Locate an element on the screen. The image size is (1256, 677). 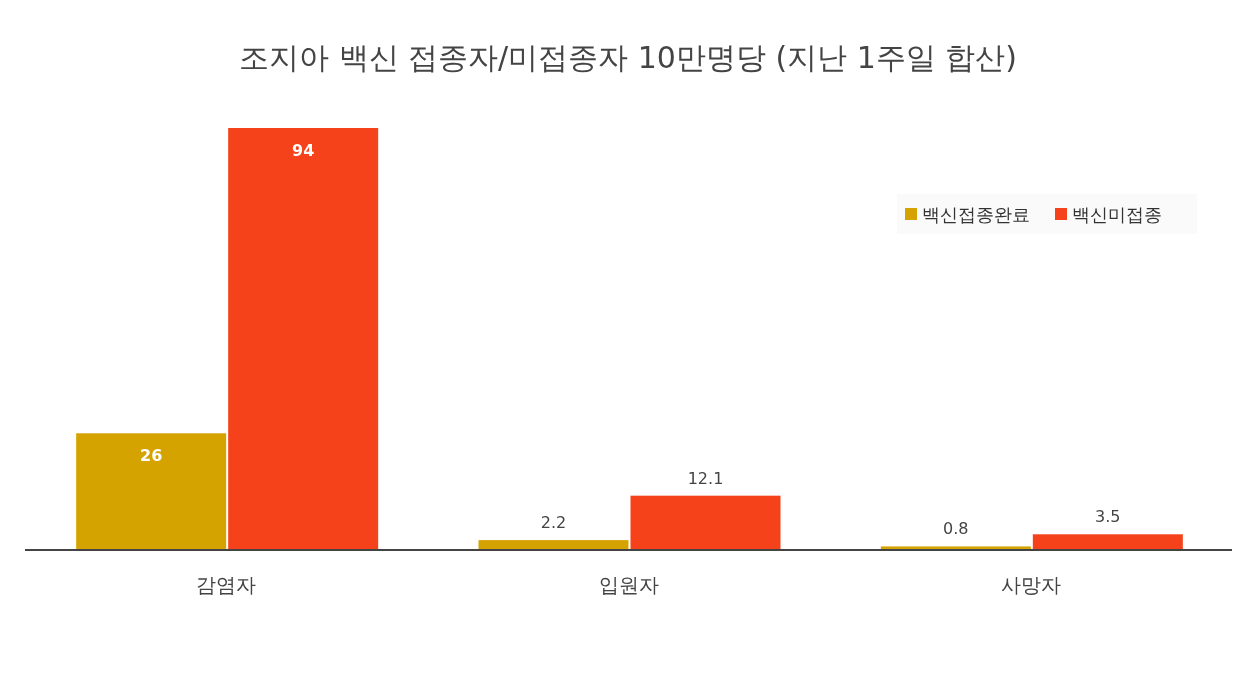
data-label: 3.5 is located at coordinates (1108, 517).